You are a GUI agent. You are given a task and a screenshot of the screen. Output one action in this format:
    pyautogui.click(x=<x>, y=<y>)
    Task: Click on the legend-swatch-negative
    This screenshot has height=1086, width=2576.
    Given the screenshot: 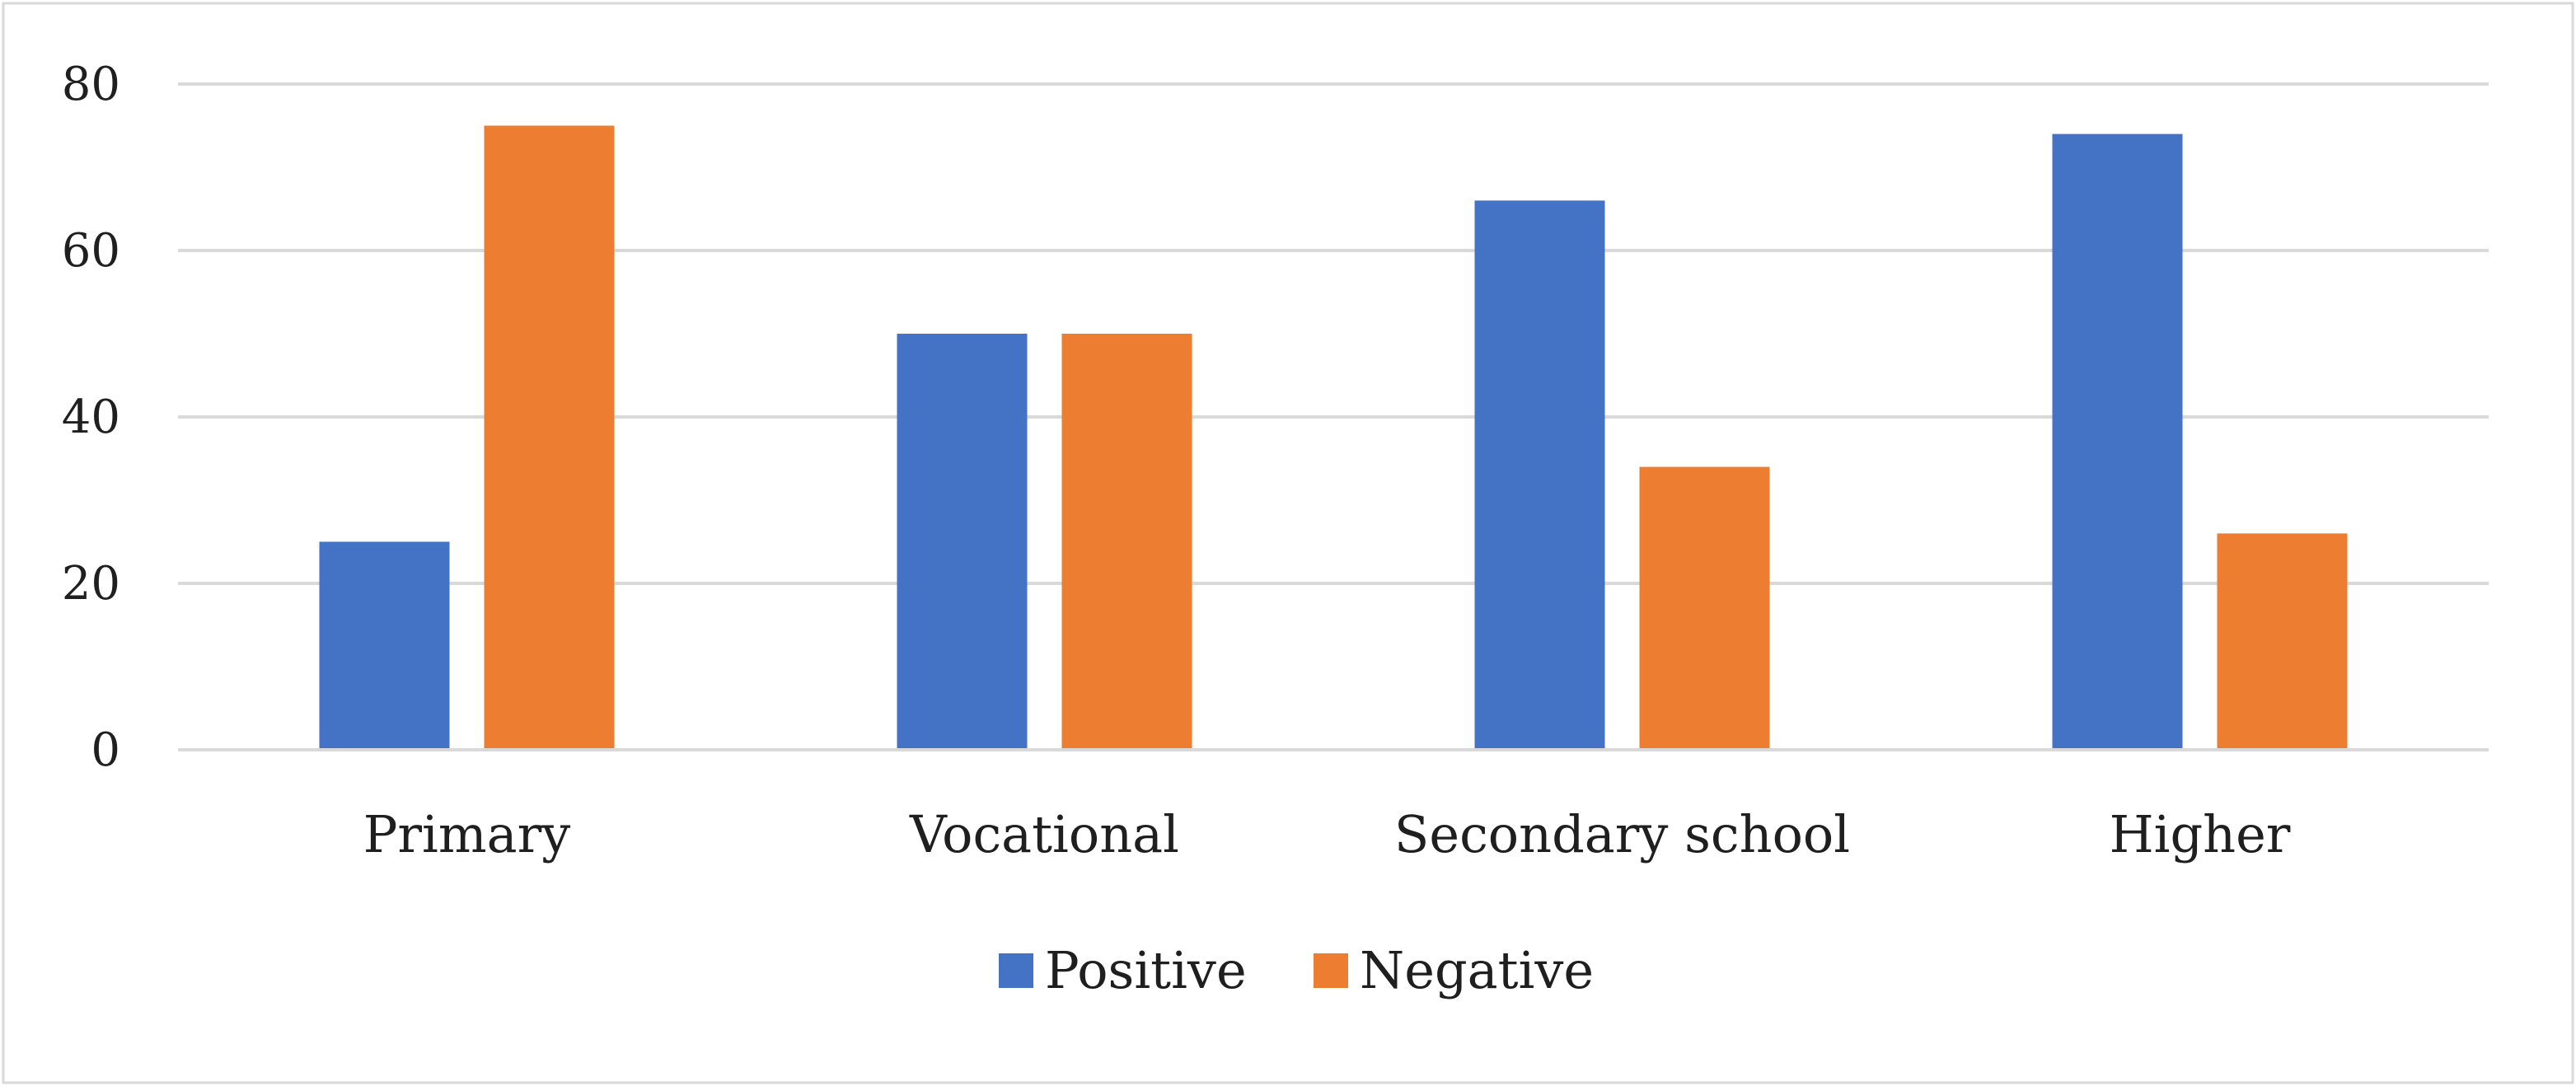 What is the action you would take?
    pyautogui.click(x=1331, y=970)
    